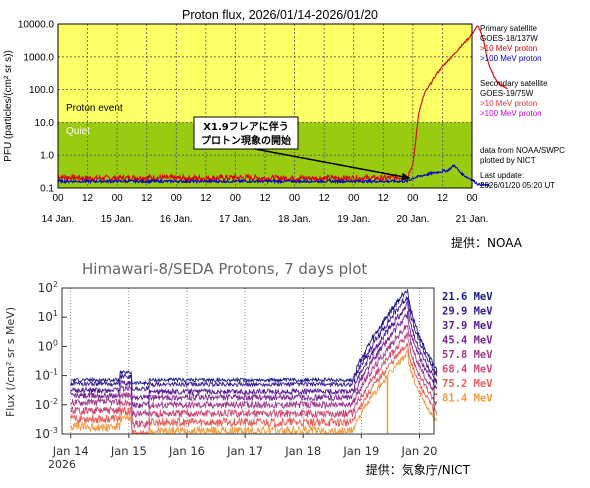  What do you see at coordinates (58, 219) in the screenshot?
I see `noaa-x-day-label: 14 Jan.` at bounding box center [58, 219].